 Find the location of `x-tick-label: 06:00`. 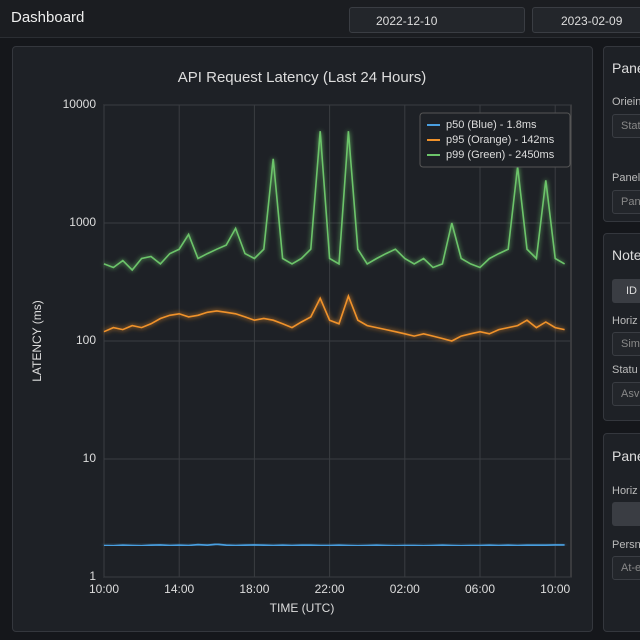

x-tick-label: 06:00 is located at coordinates (480, 589).